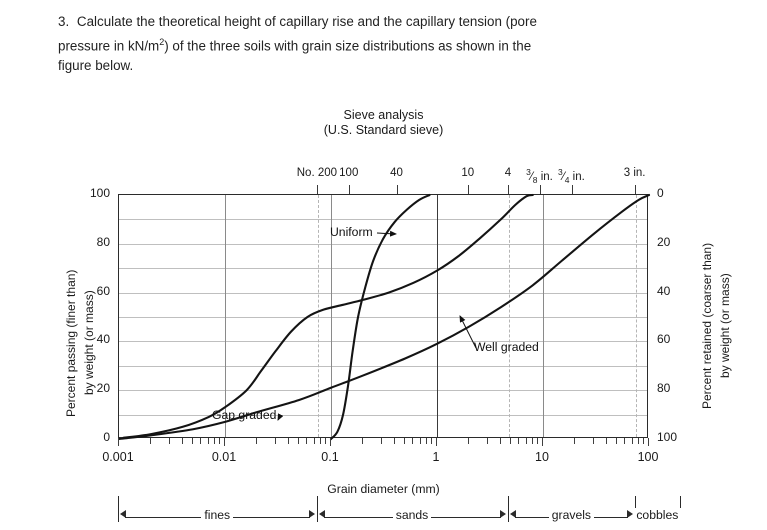 This screenshot has height=530, width=767. Describe the element at coordinates (383, 442) in the screenshot. I see `x-axis-minor-ticks` at that location.